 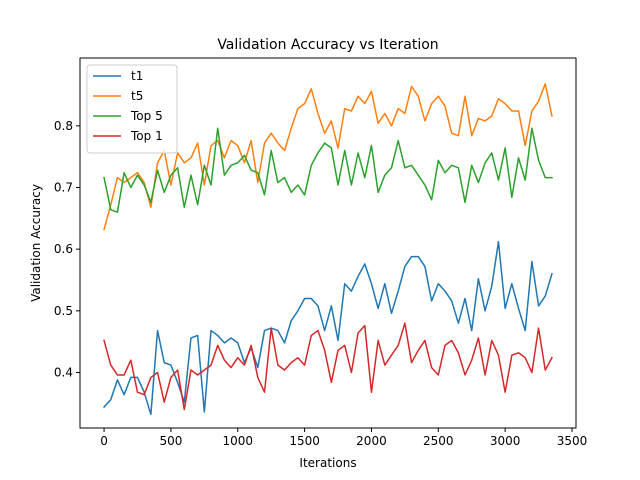 What do you see at coordinates (371, 441) in the screenshot?
I see `x-tick-label: 2000` at bounding box center [371, 441].